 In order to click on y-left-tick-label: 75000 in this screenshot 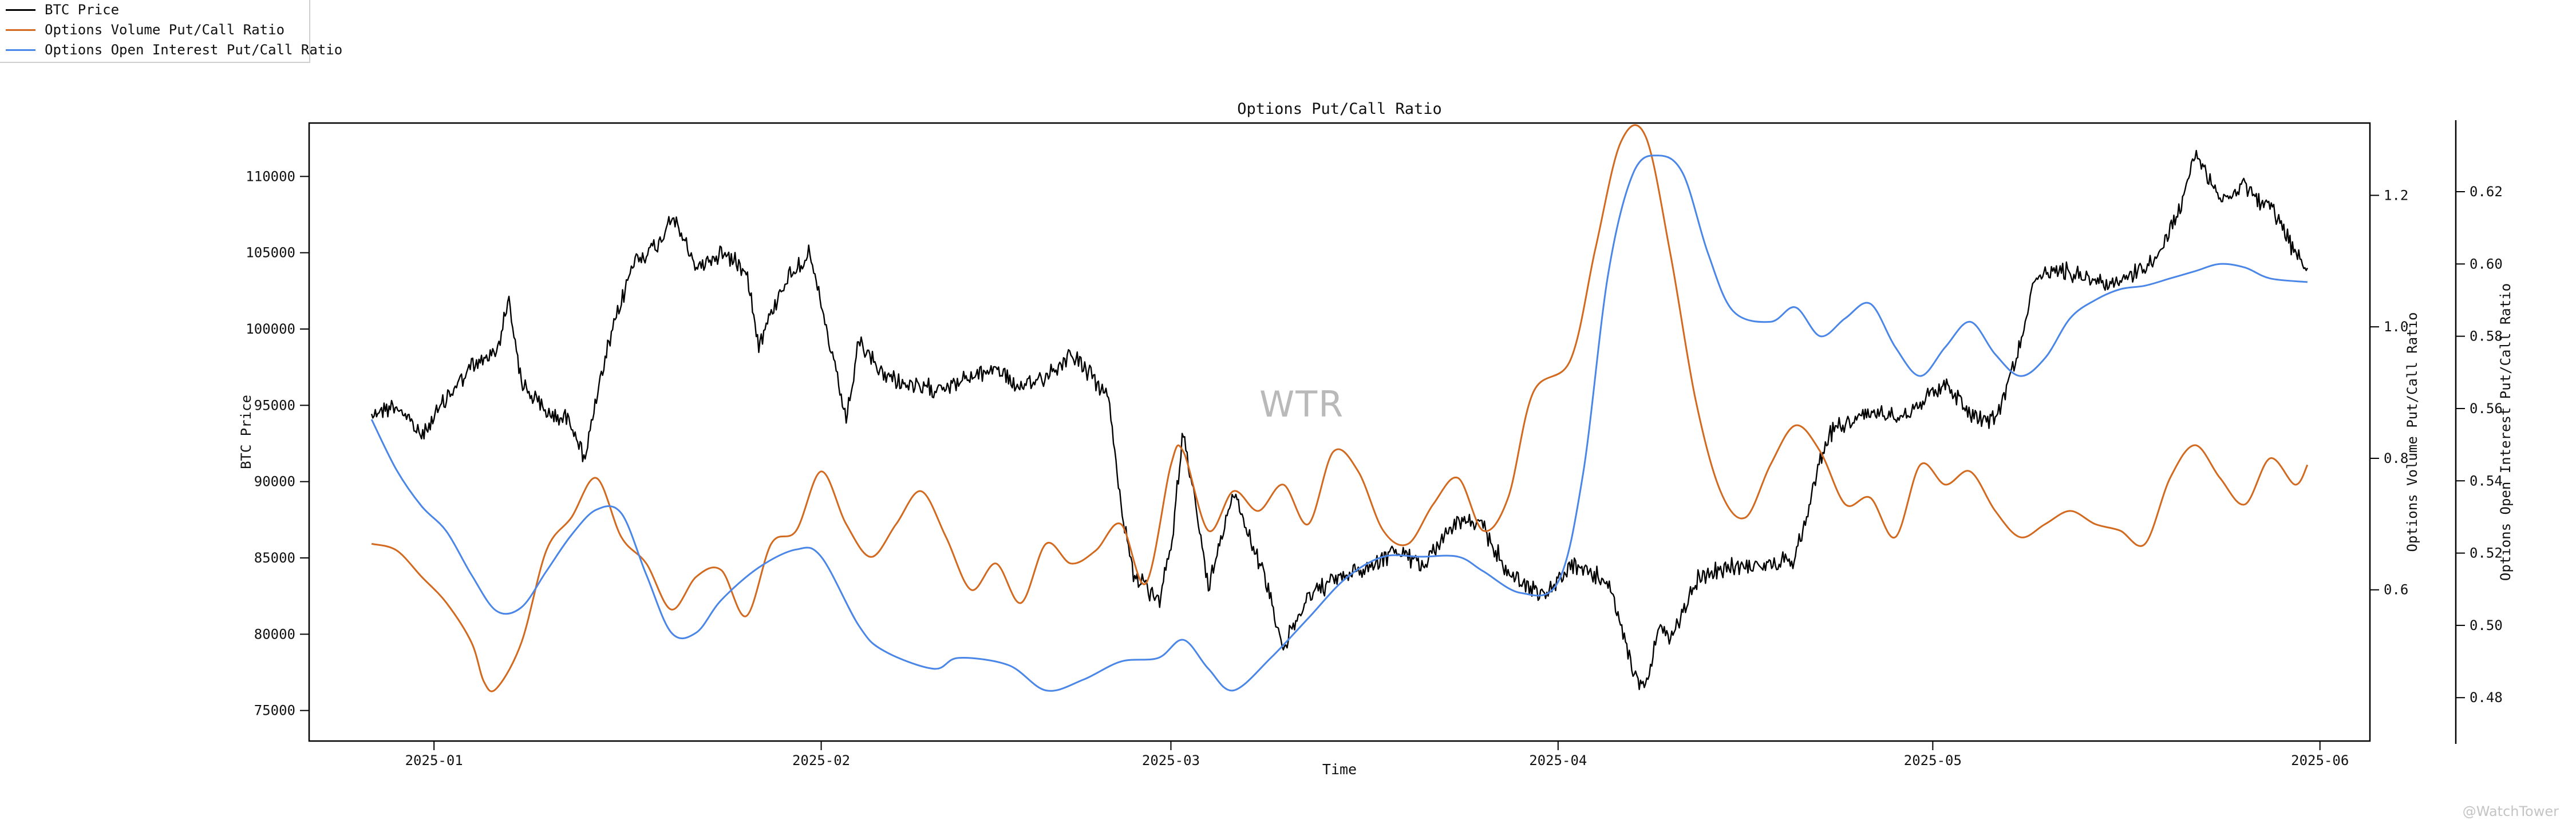, I will do `click(274, 711)`.